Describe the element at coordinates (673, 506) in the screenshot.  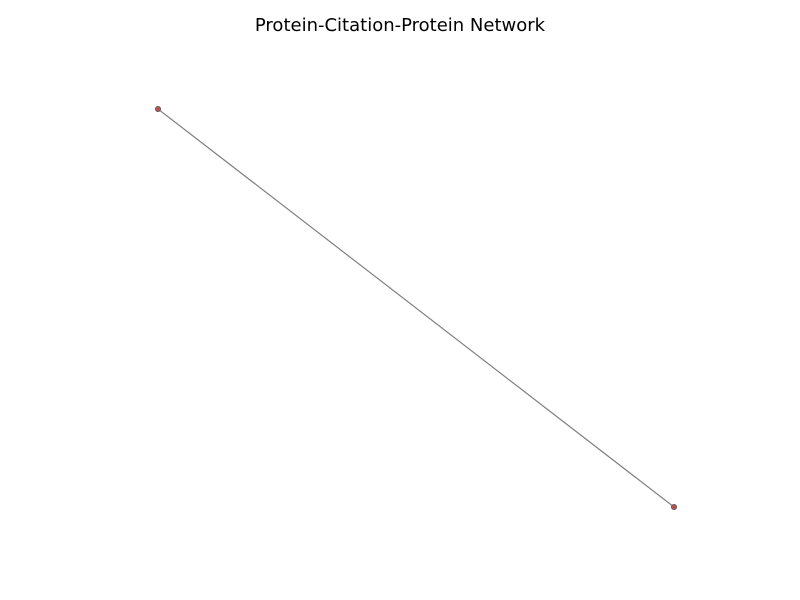
I see `node-protein-b` at that location.